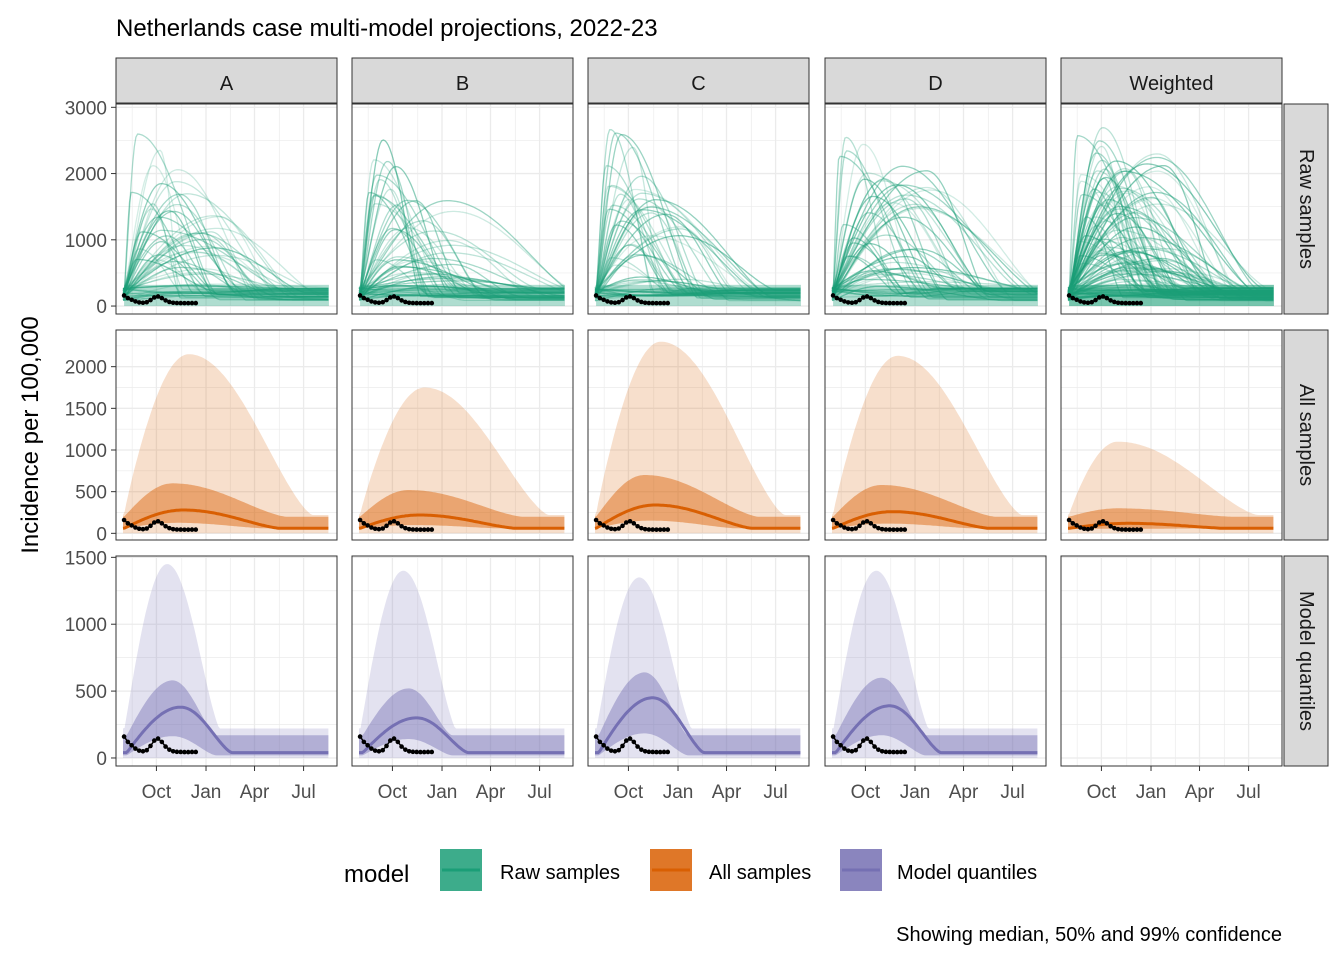 The height and width of the screenshot is (960, 1344). I want to click on panel-c-raw, so click(698, 209).